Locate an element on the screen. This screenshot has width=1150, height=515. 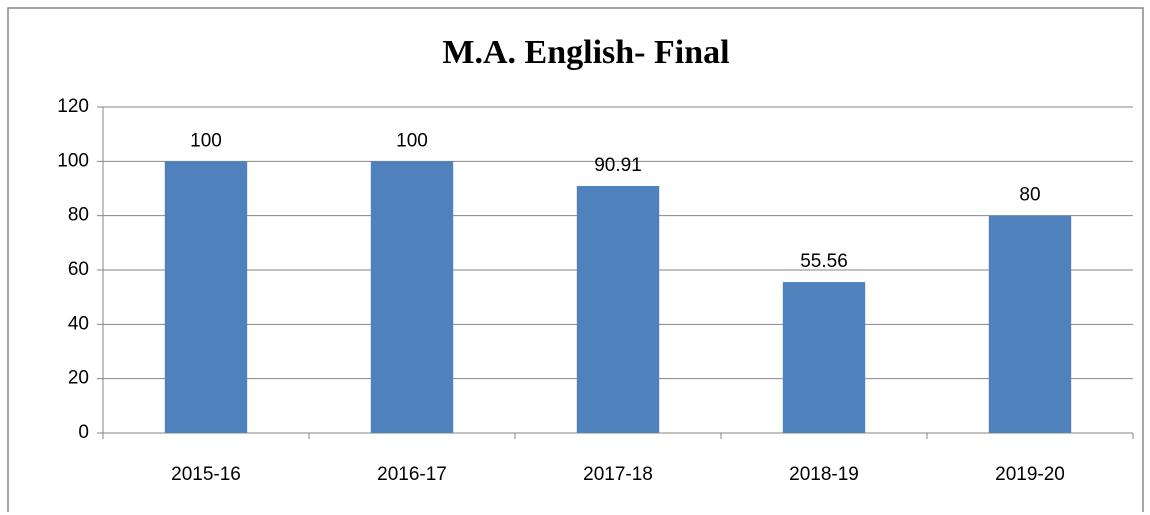
x-tick-label: 2017-18 is located at coordinates (618, 474).